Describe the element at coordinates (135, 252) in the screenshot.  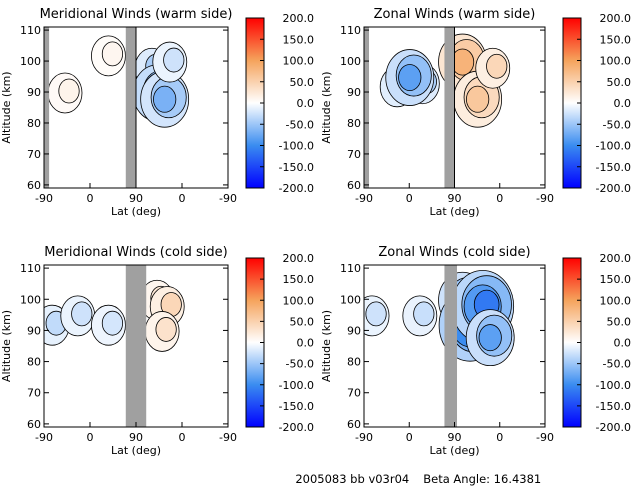
I see `chart-title: Meridional Winds (cold side)` at that location.